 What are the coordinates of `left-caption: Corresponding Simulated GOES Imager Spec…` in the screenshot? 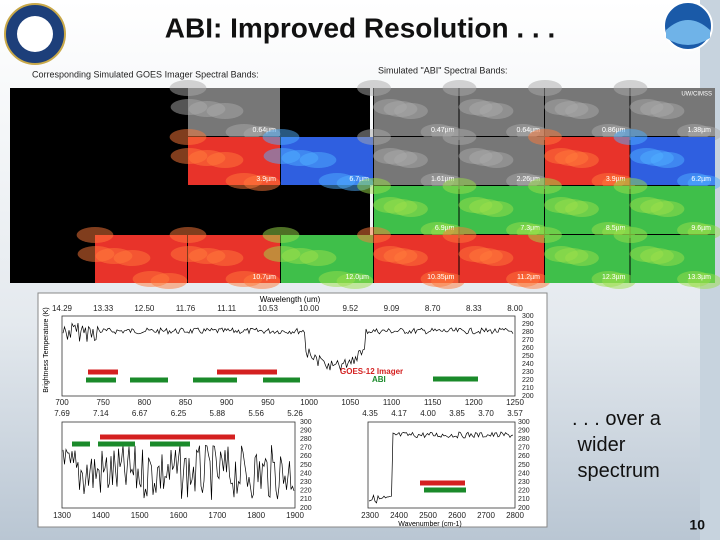 It's located at (145, 74).